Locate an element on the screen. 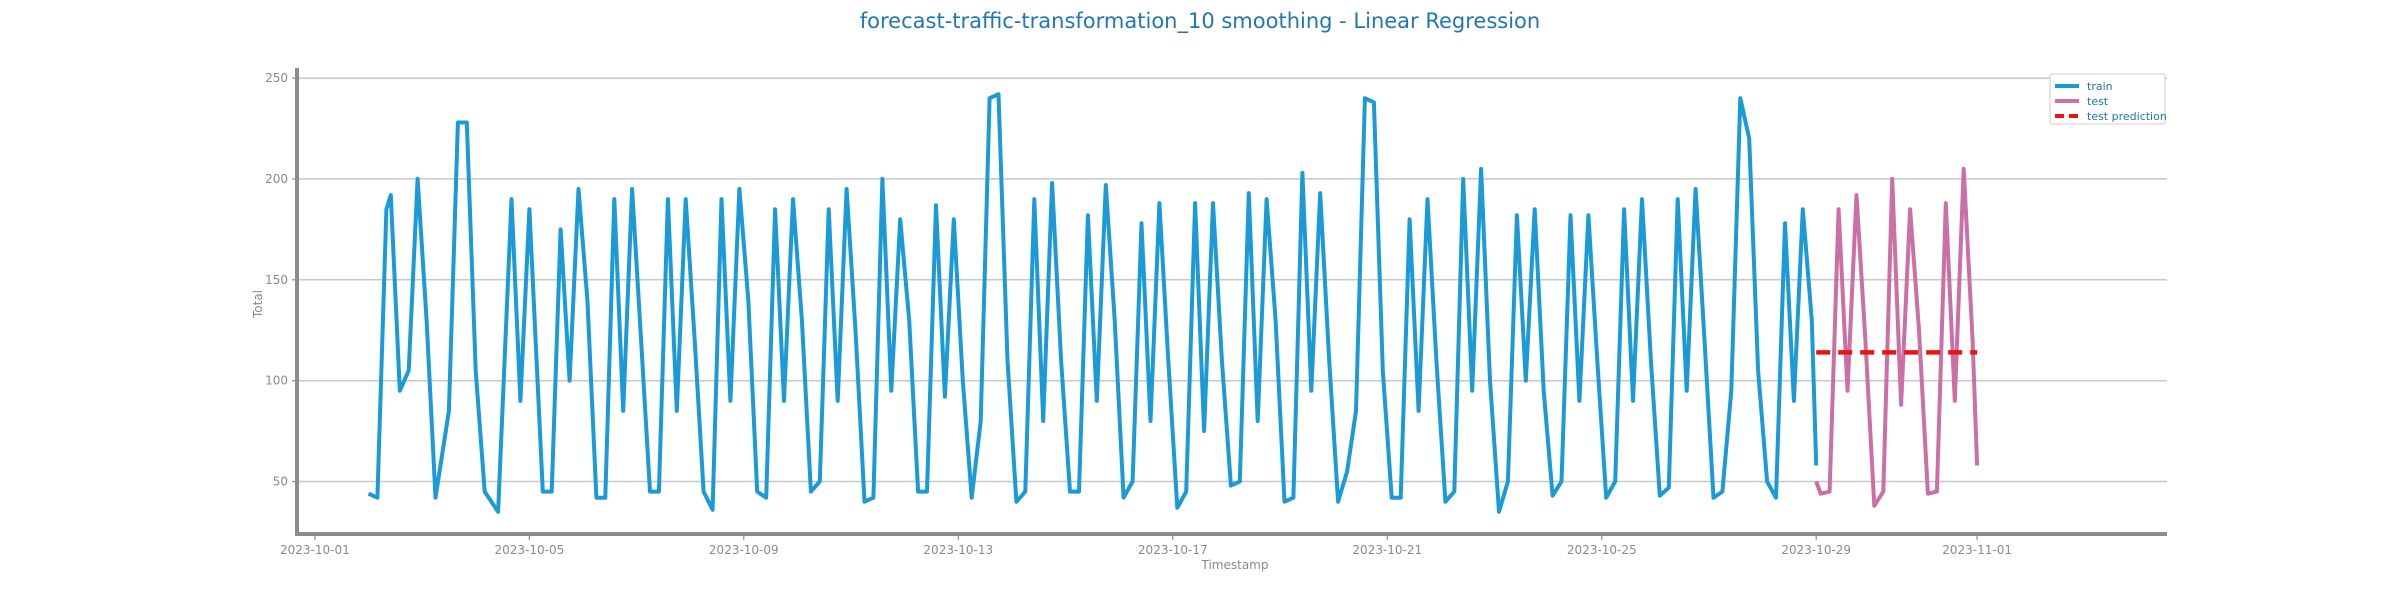 This screenshot has height=600, width=2400. legend-label-test: test is located at coordinates (2098, 101).